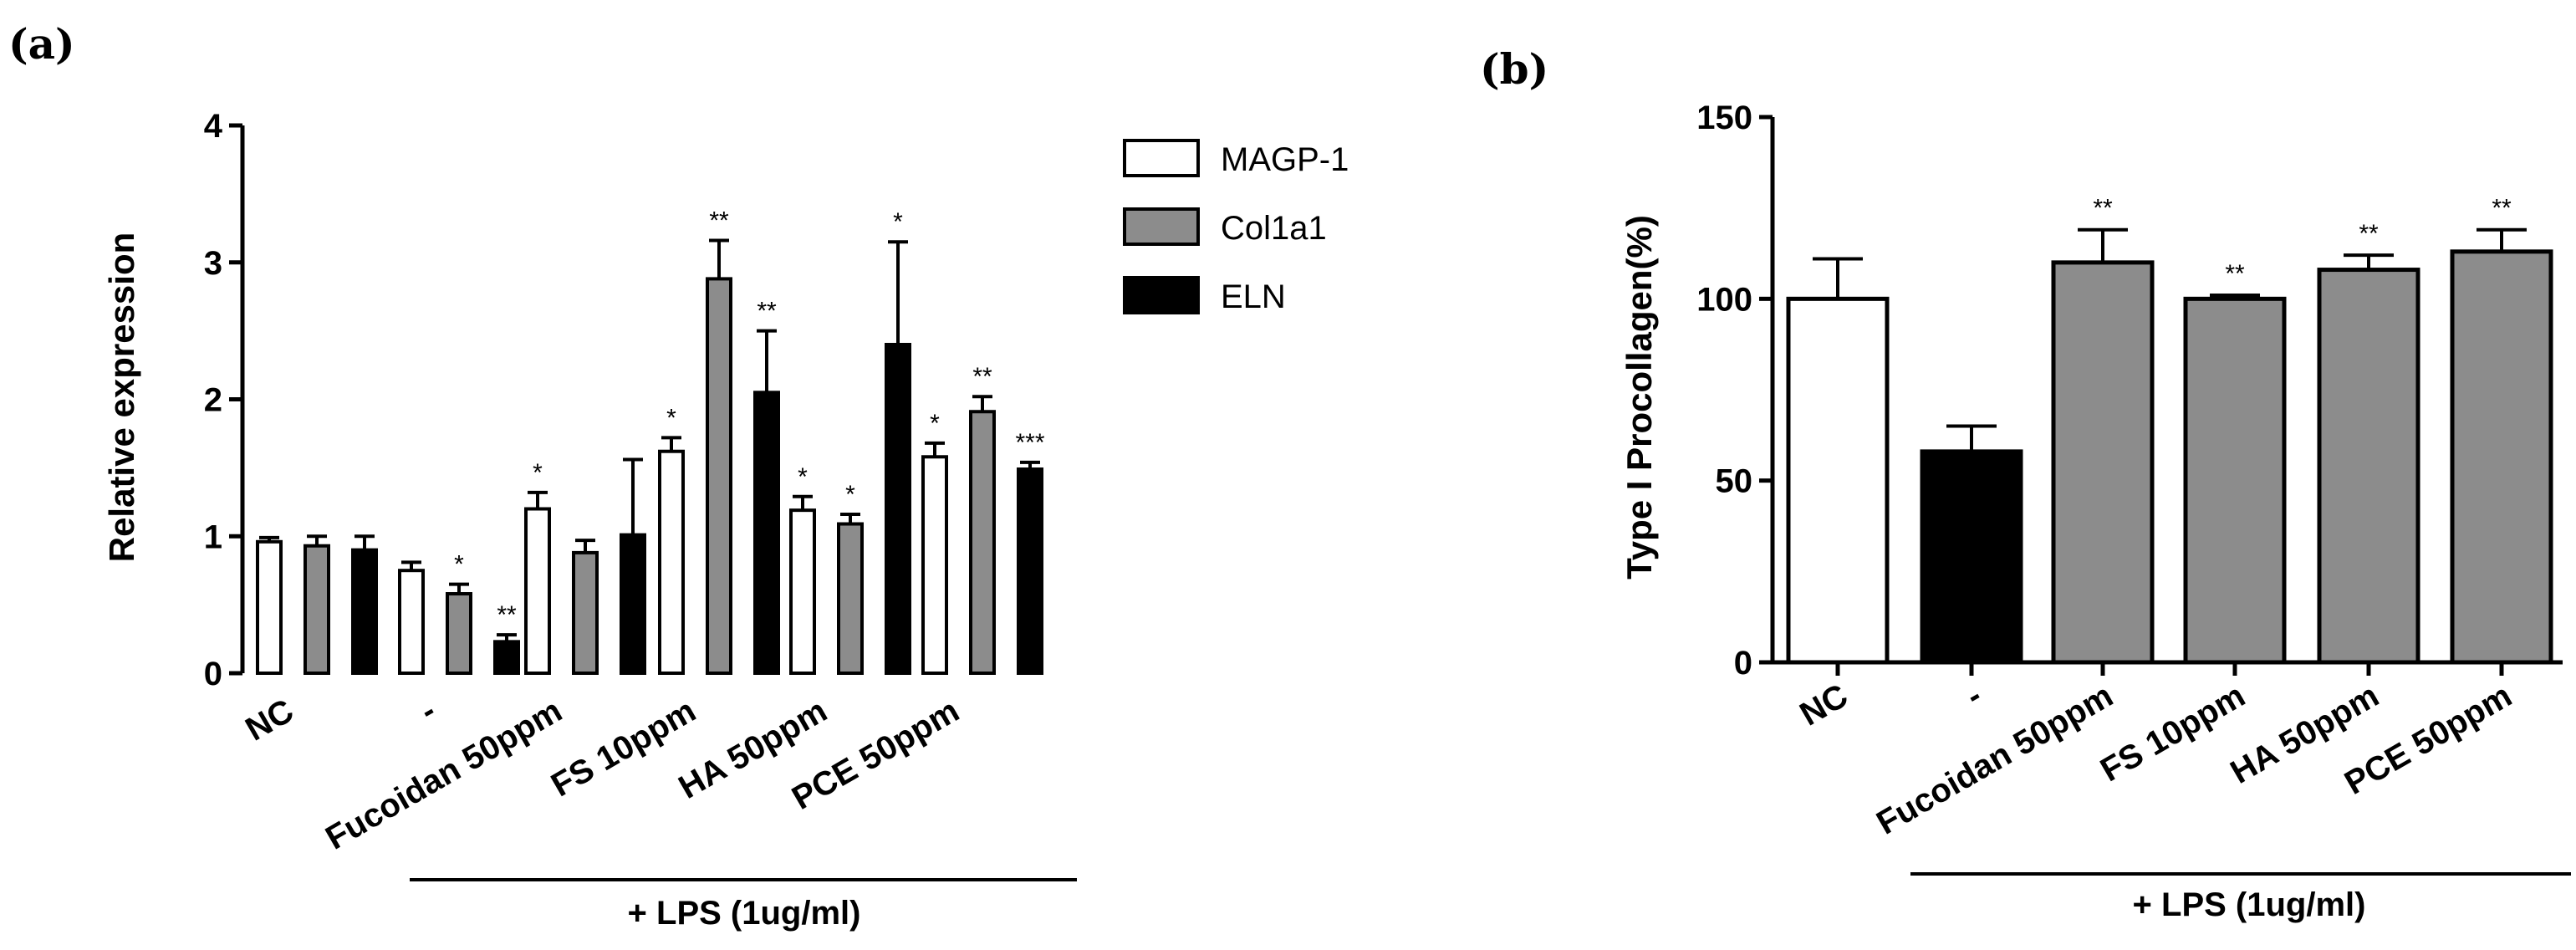  What do you see at coordinates (1735, 481) in the screenshot?
I see `chart-b-ytick-label: 50` at bounding box center [1735, 481].